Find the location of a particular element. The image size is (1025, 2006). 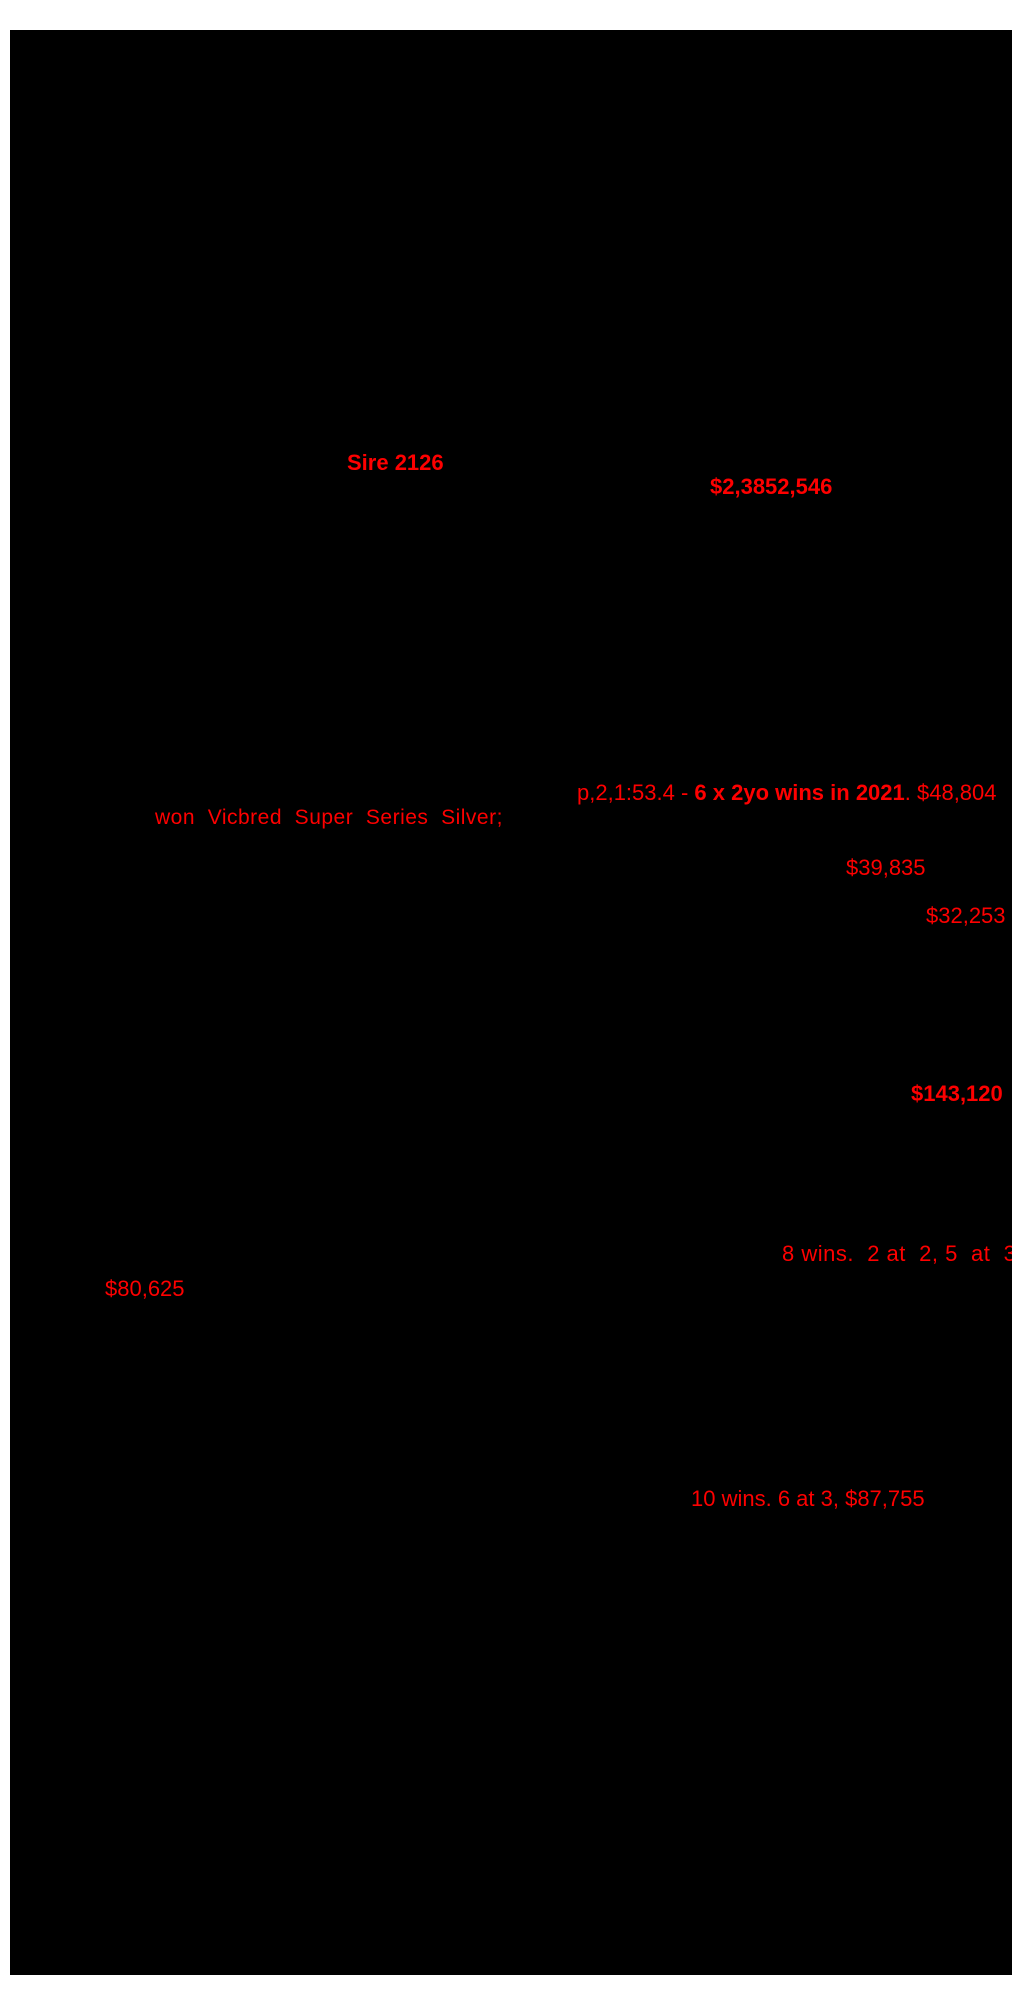

wins-summary-10-wins: 10 wins. 6 at 3, $87,755 is located at coordinates (808, 1498).